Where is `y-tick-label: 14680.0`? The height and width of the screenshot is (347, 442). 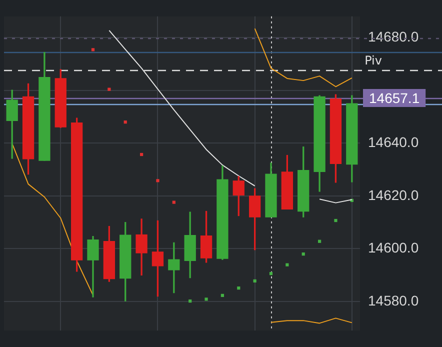
y-tick-label: 14680.0 is located at coordinates (393, 36).